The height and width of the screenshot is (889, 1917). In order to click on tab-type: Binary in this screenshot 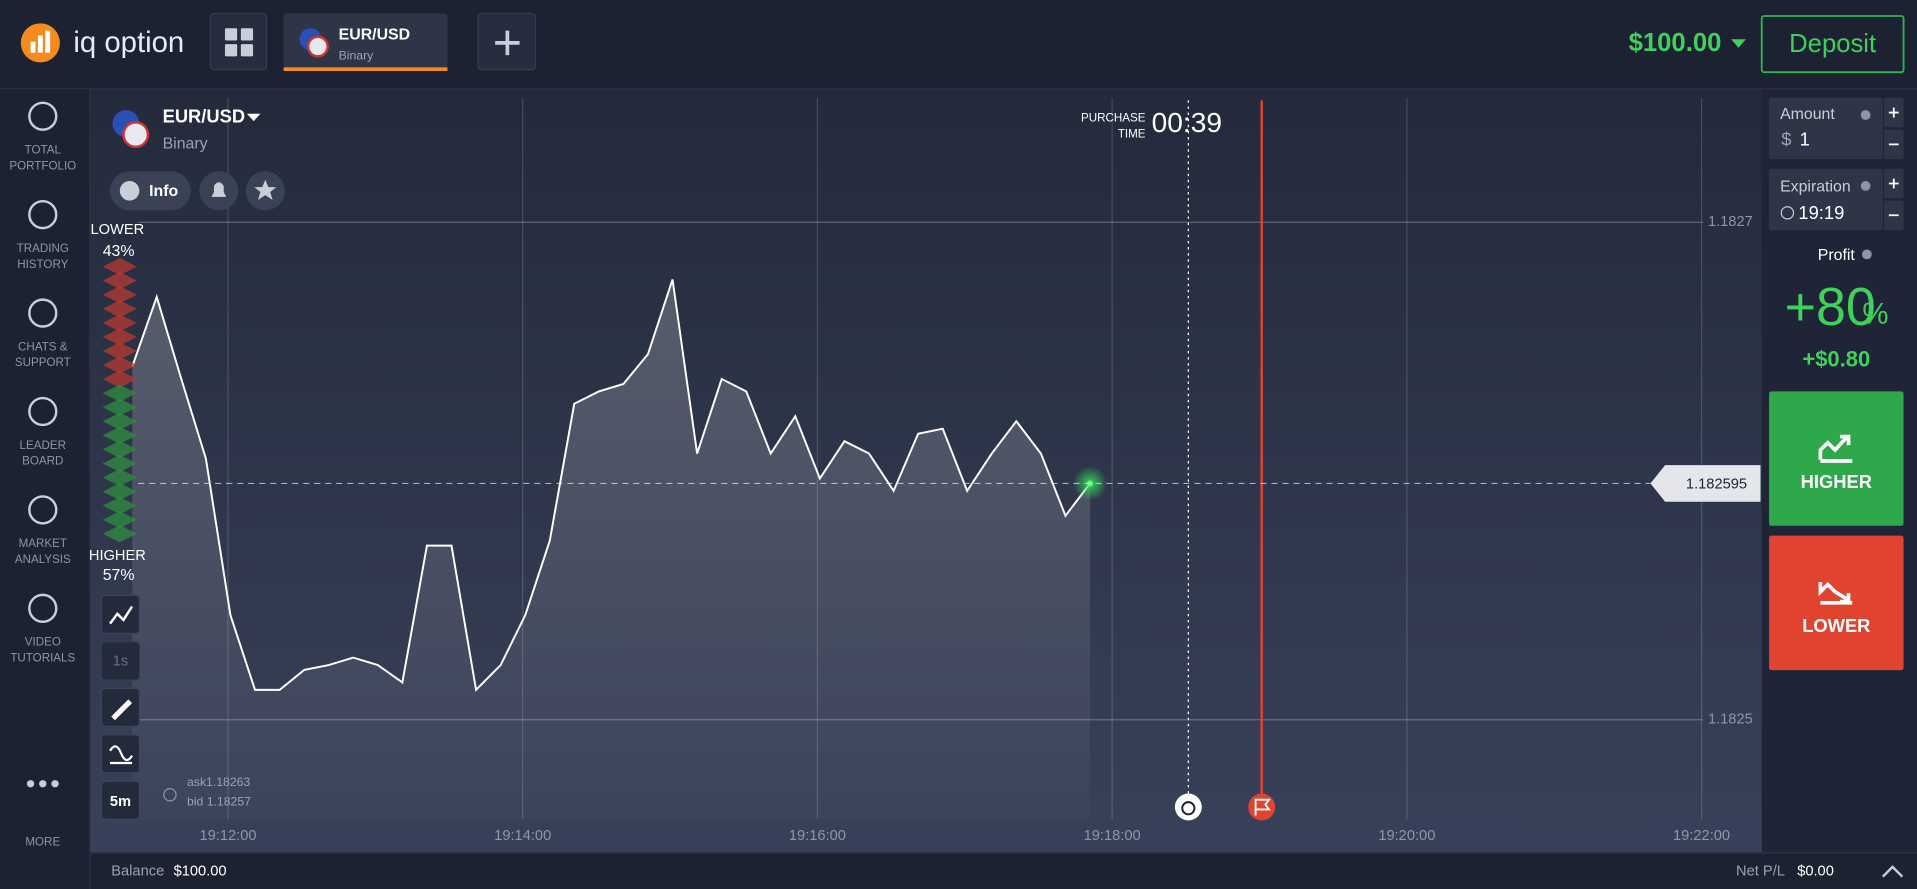, I will do `click(357, 56)`.